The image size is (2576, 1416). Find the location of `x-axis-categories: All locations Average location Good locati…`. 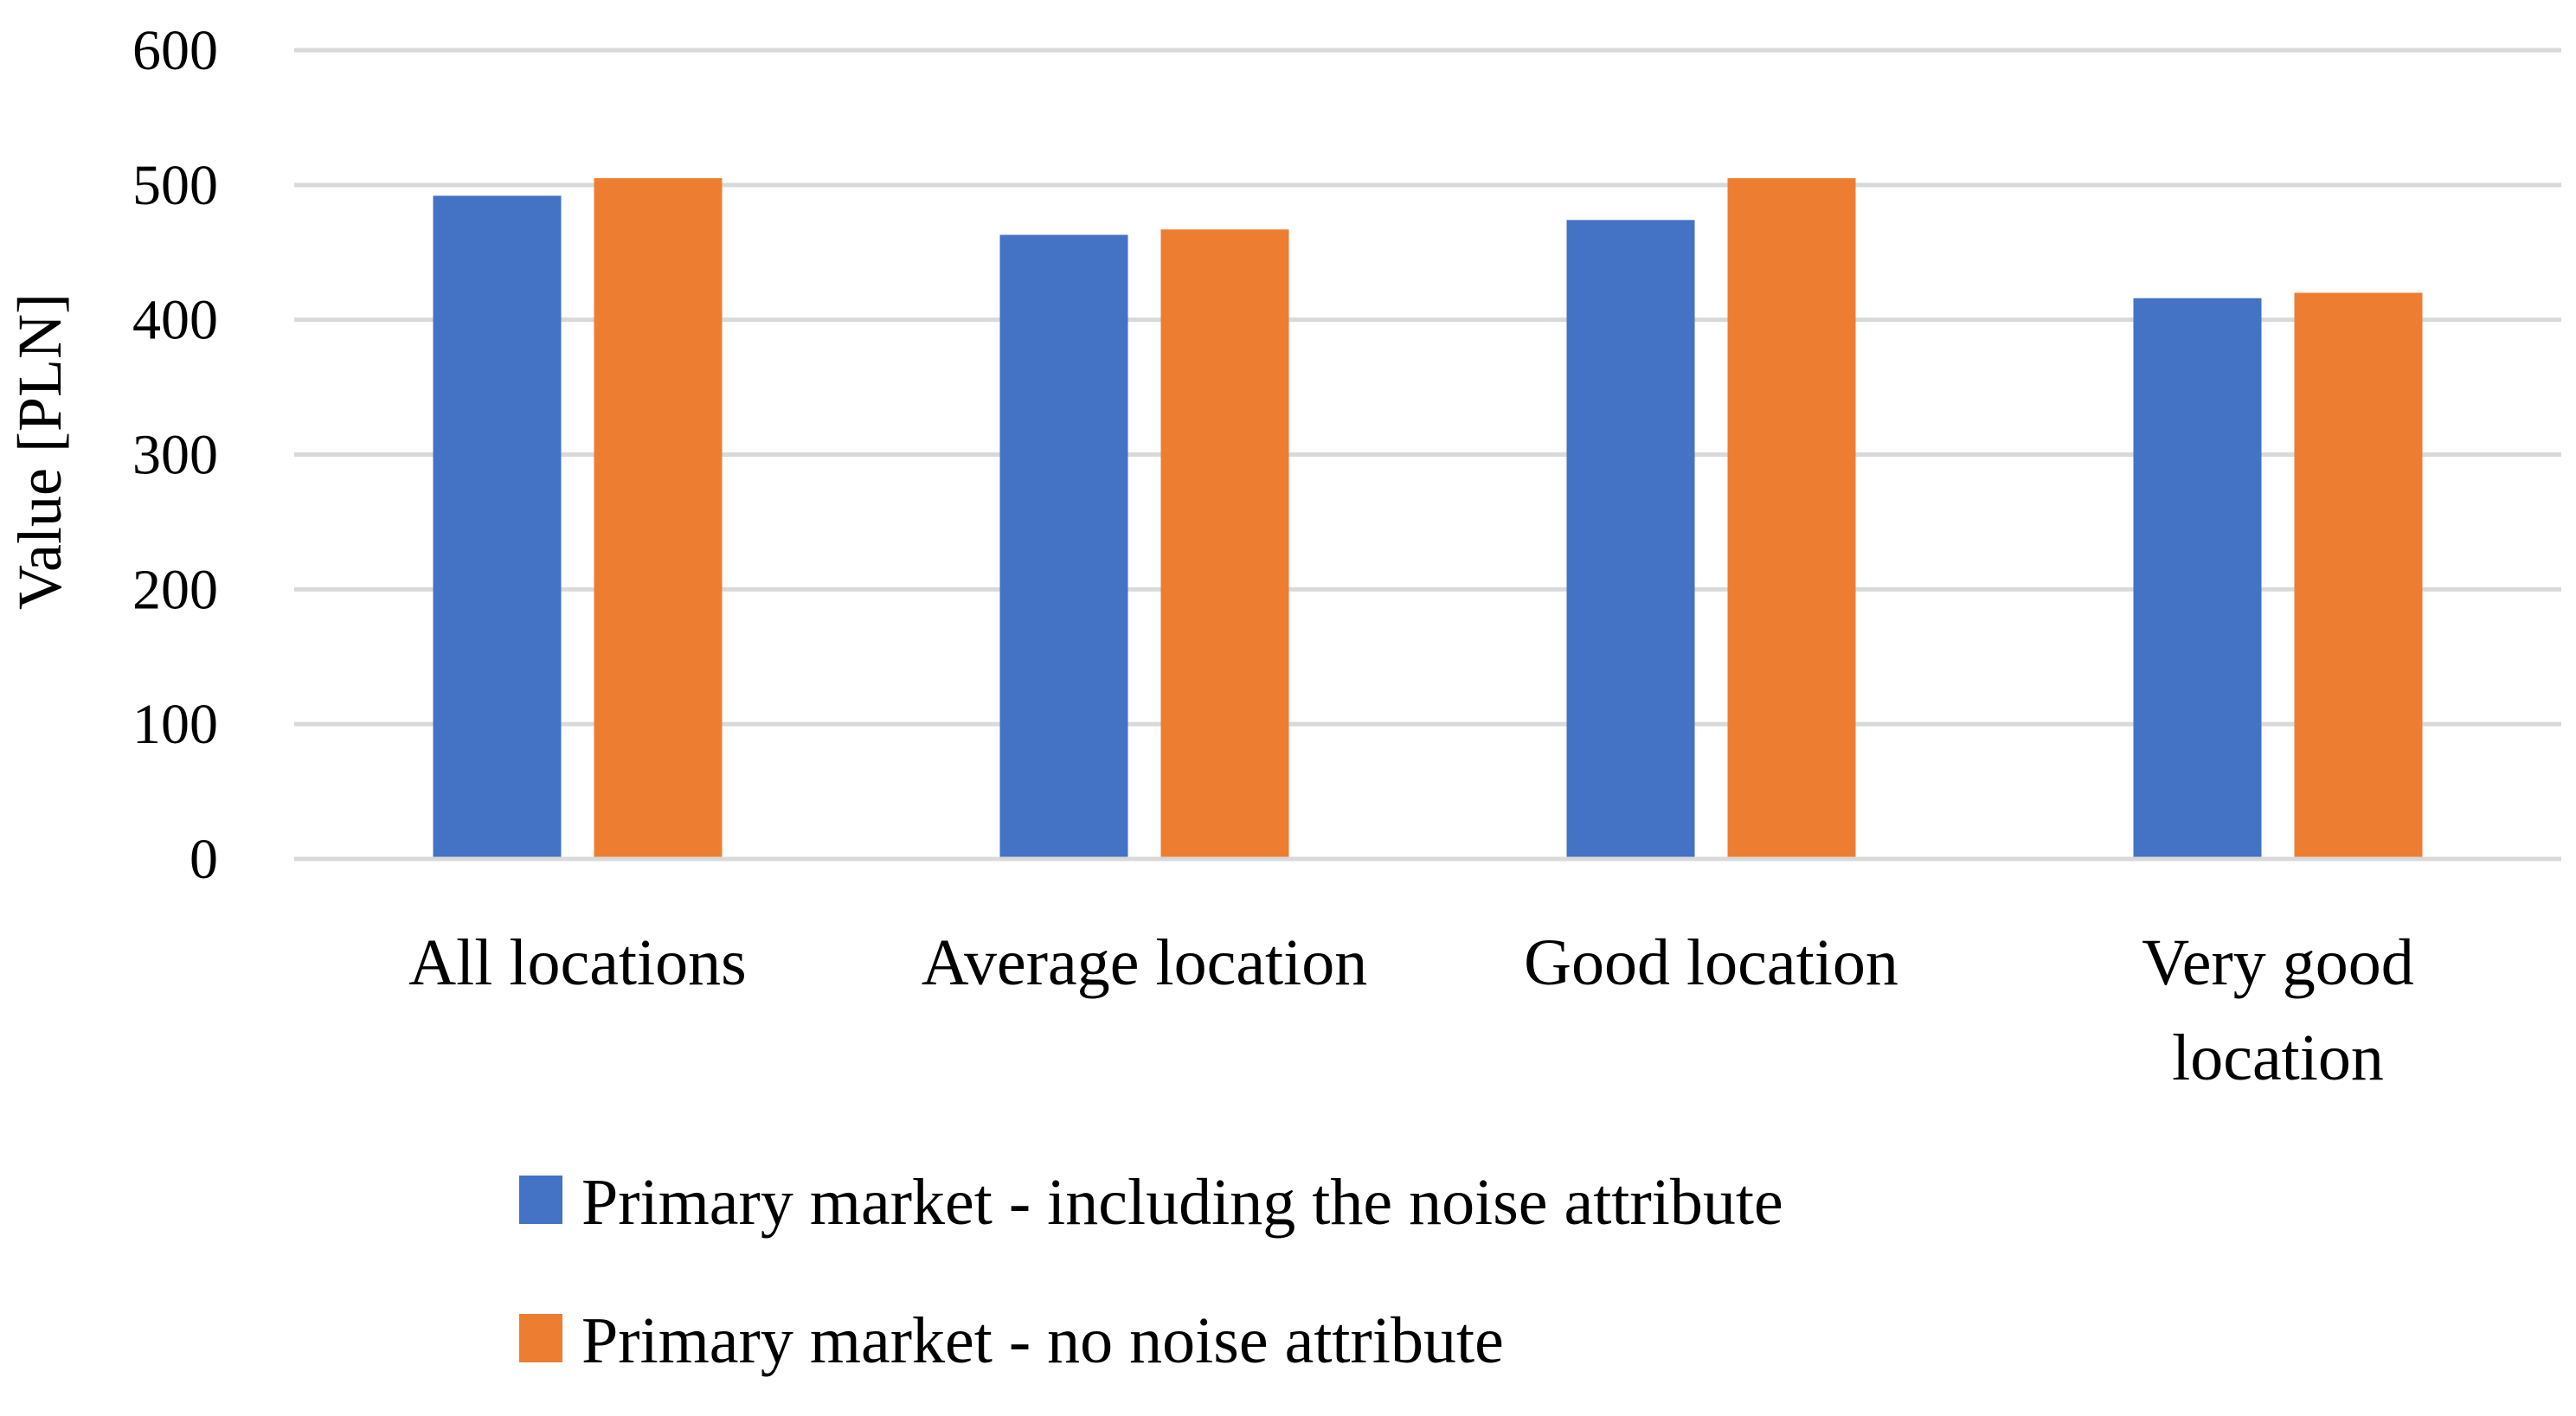

x-axis-categories: All locations Average location Good locati… is located at coordinates (1411, 1010).